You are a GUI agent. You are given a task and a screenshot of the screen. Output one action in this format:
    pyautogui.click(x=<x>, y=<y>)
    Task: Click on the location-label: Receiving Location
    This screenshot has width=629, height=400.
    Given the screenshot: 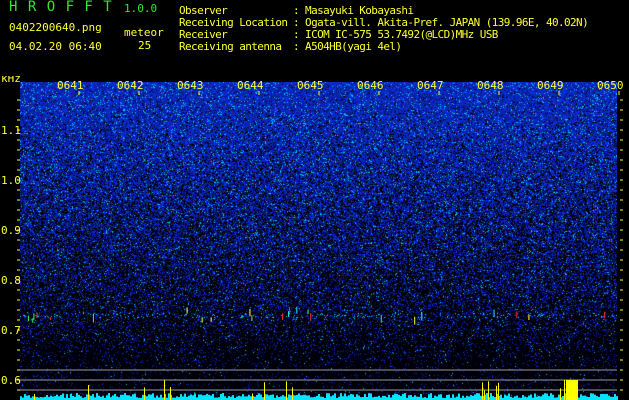 What is the action you would take?
    pyautogui.click(x=233, y=22)
    